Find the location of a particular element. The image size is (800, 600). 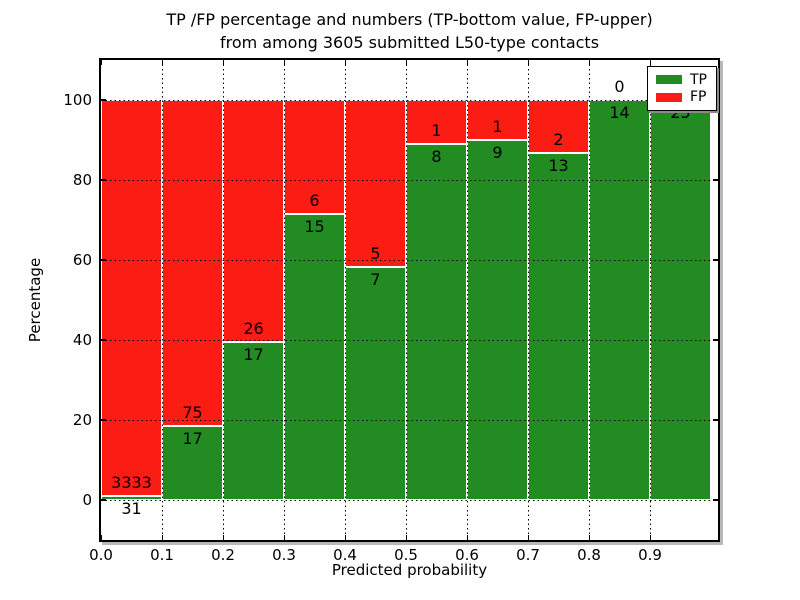

y-tick-label: 80 is located at coordinates (82, 180).